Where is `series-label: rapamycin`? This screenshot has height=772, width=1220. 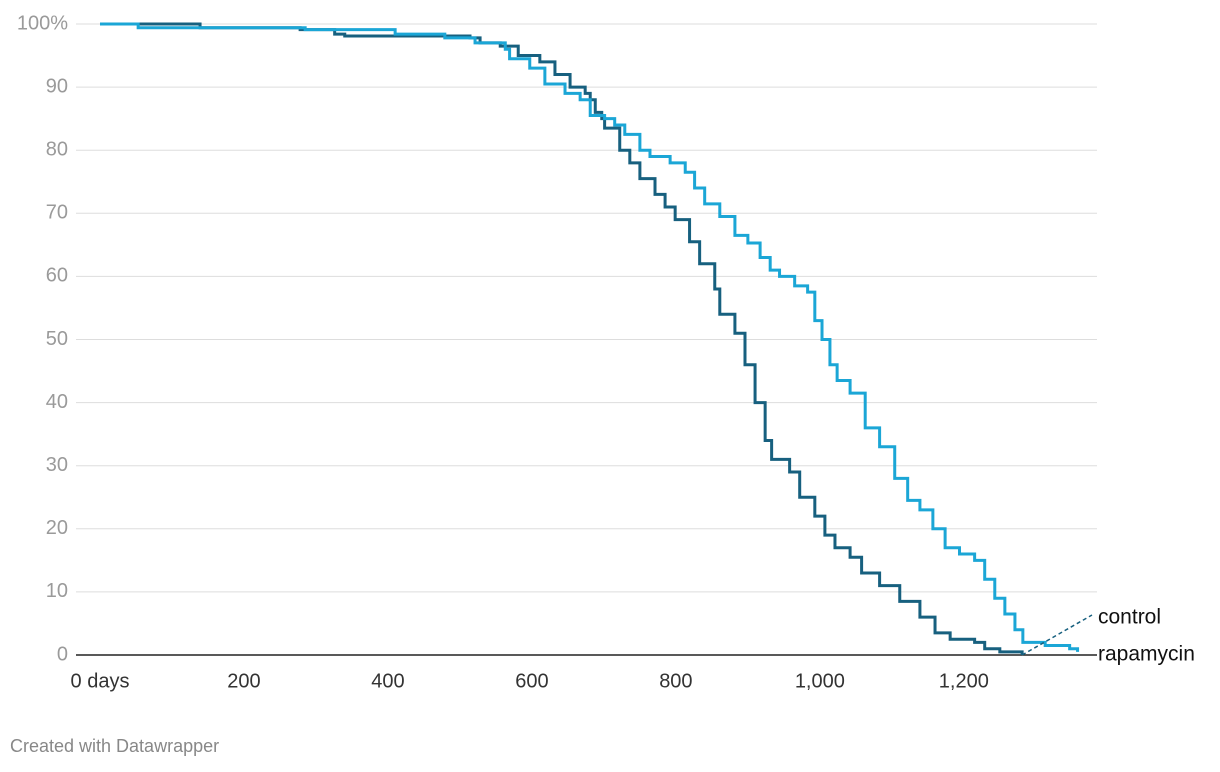 series-label: rapamycin is located at coordinates (1146, 654).